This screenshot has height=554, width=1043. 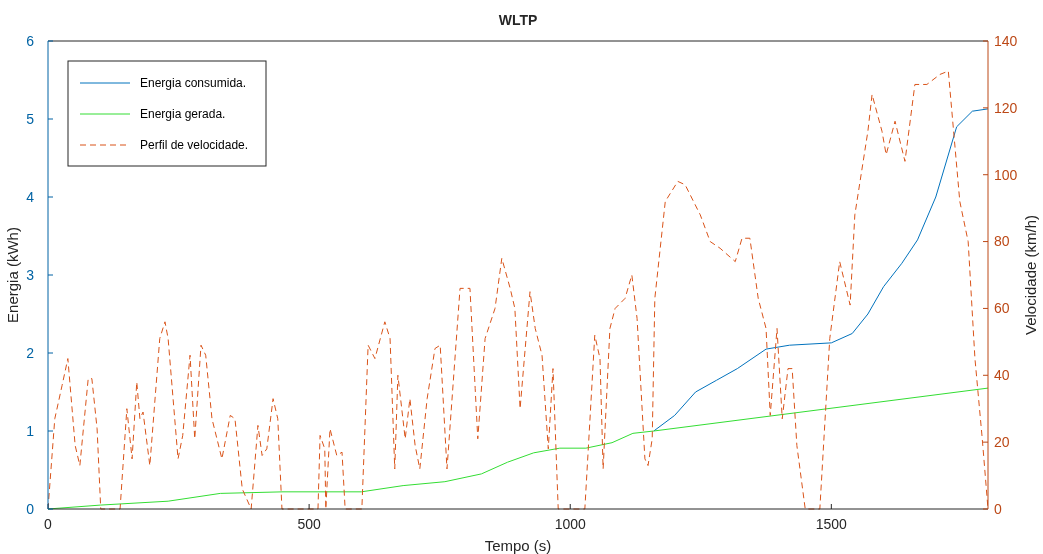 I want to click on y-tick-label: 5, so click(x=30, y=118).